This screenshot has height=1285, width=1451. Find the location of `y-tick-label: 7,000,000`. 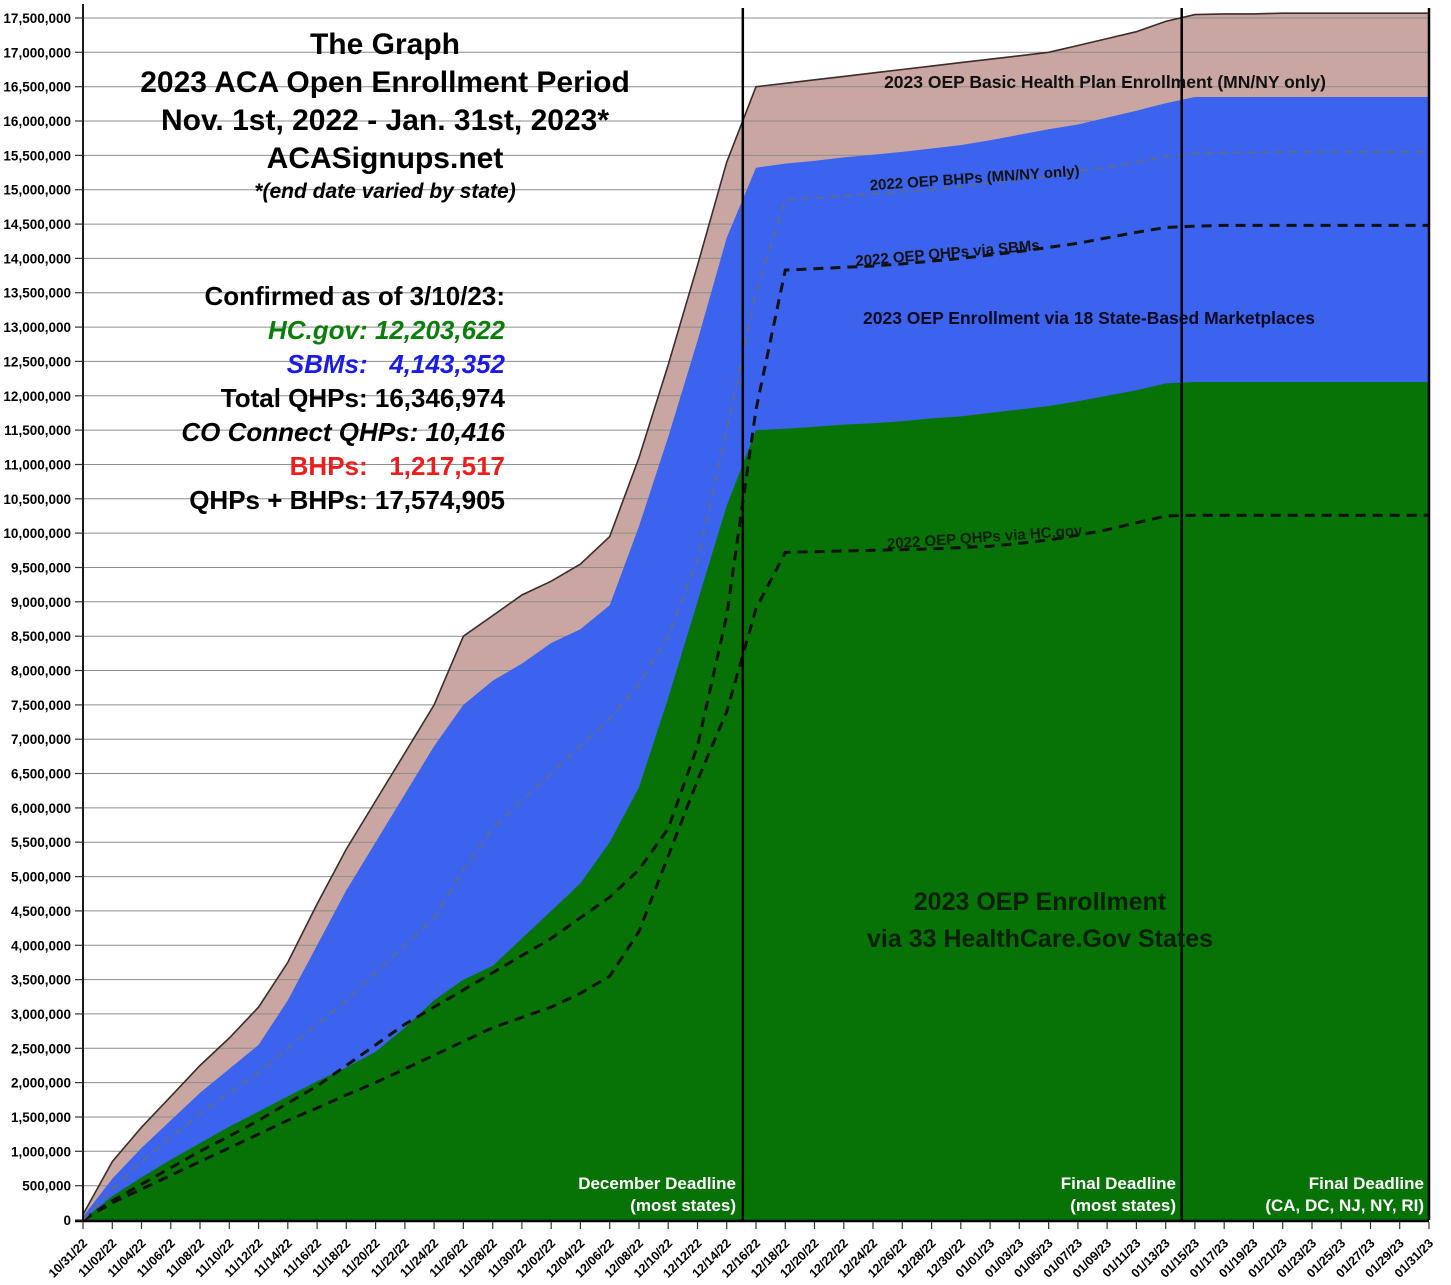

y-tick-label: 7,000,000 is located at coordinates (41, 739).